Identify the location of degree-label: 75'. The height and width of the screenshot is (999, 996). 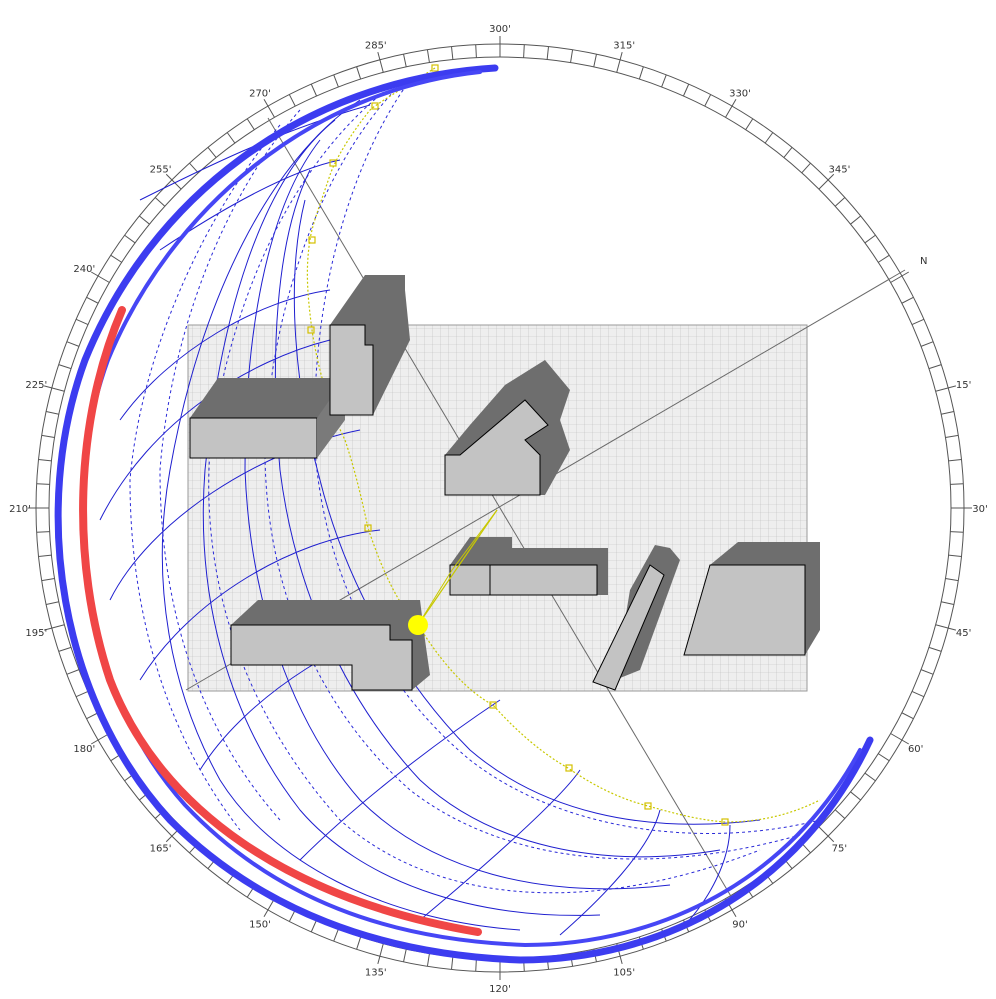
(839, 848).